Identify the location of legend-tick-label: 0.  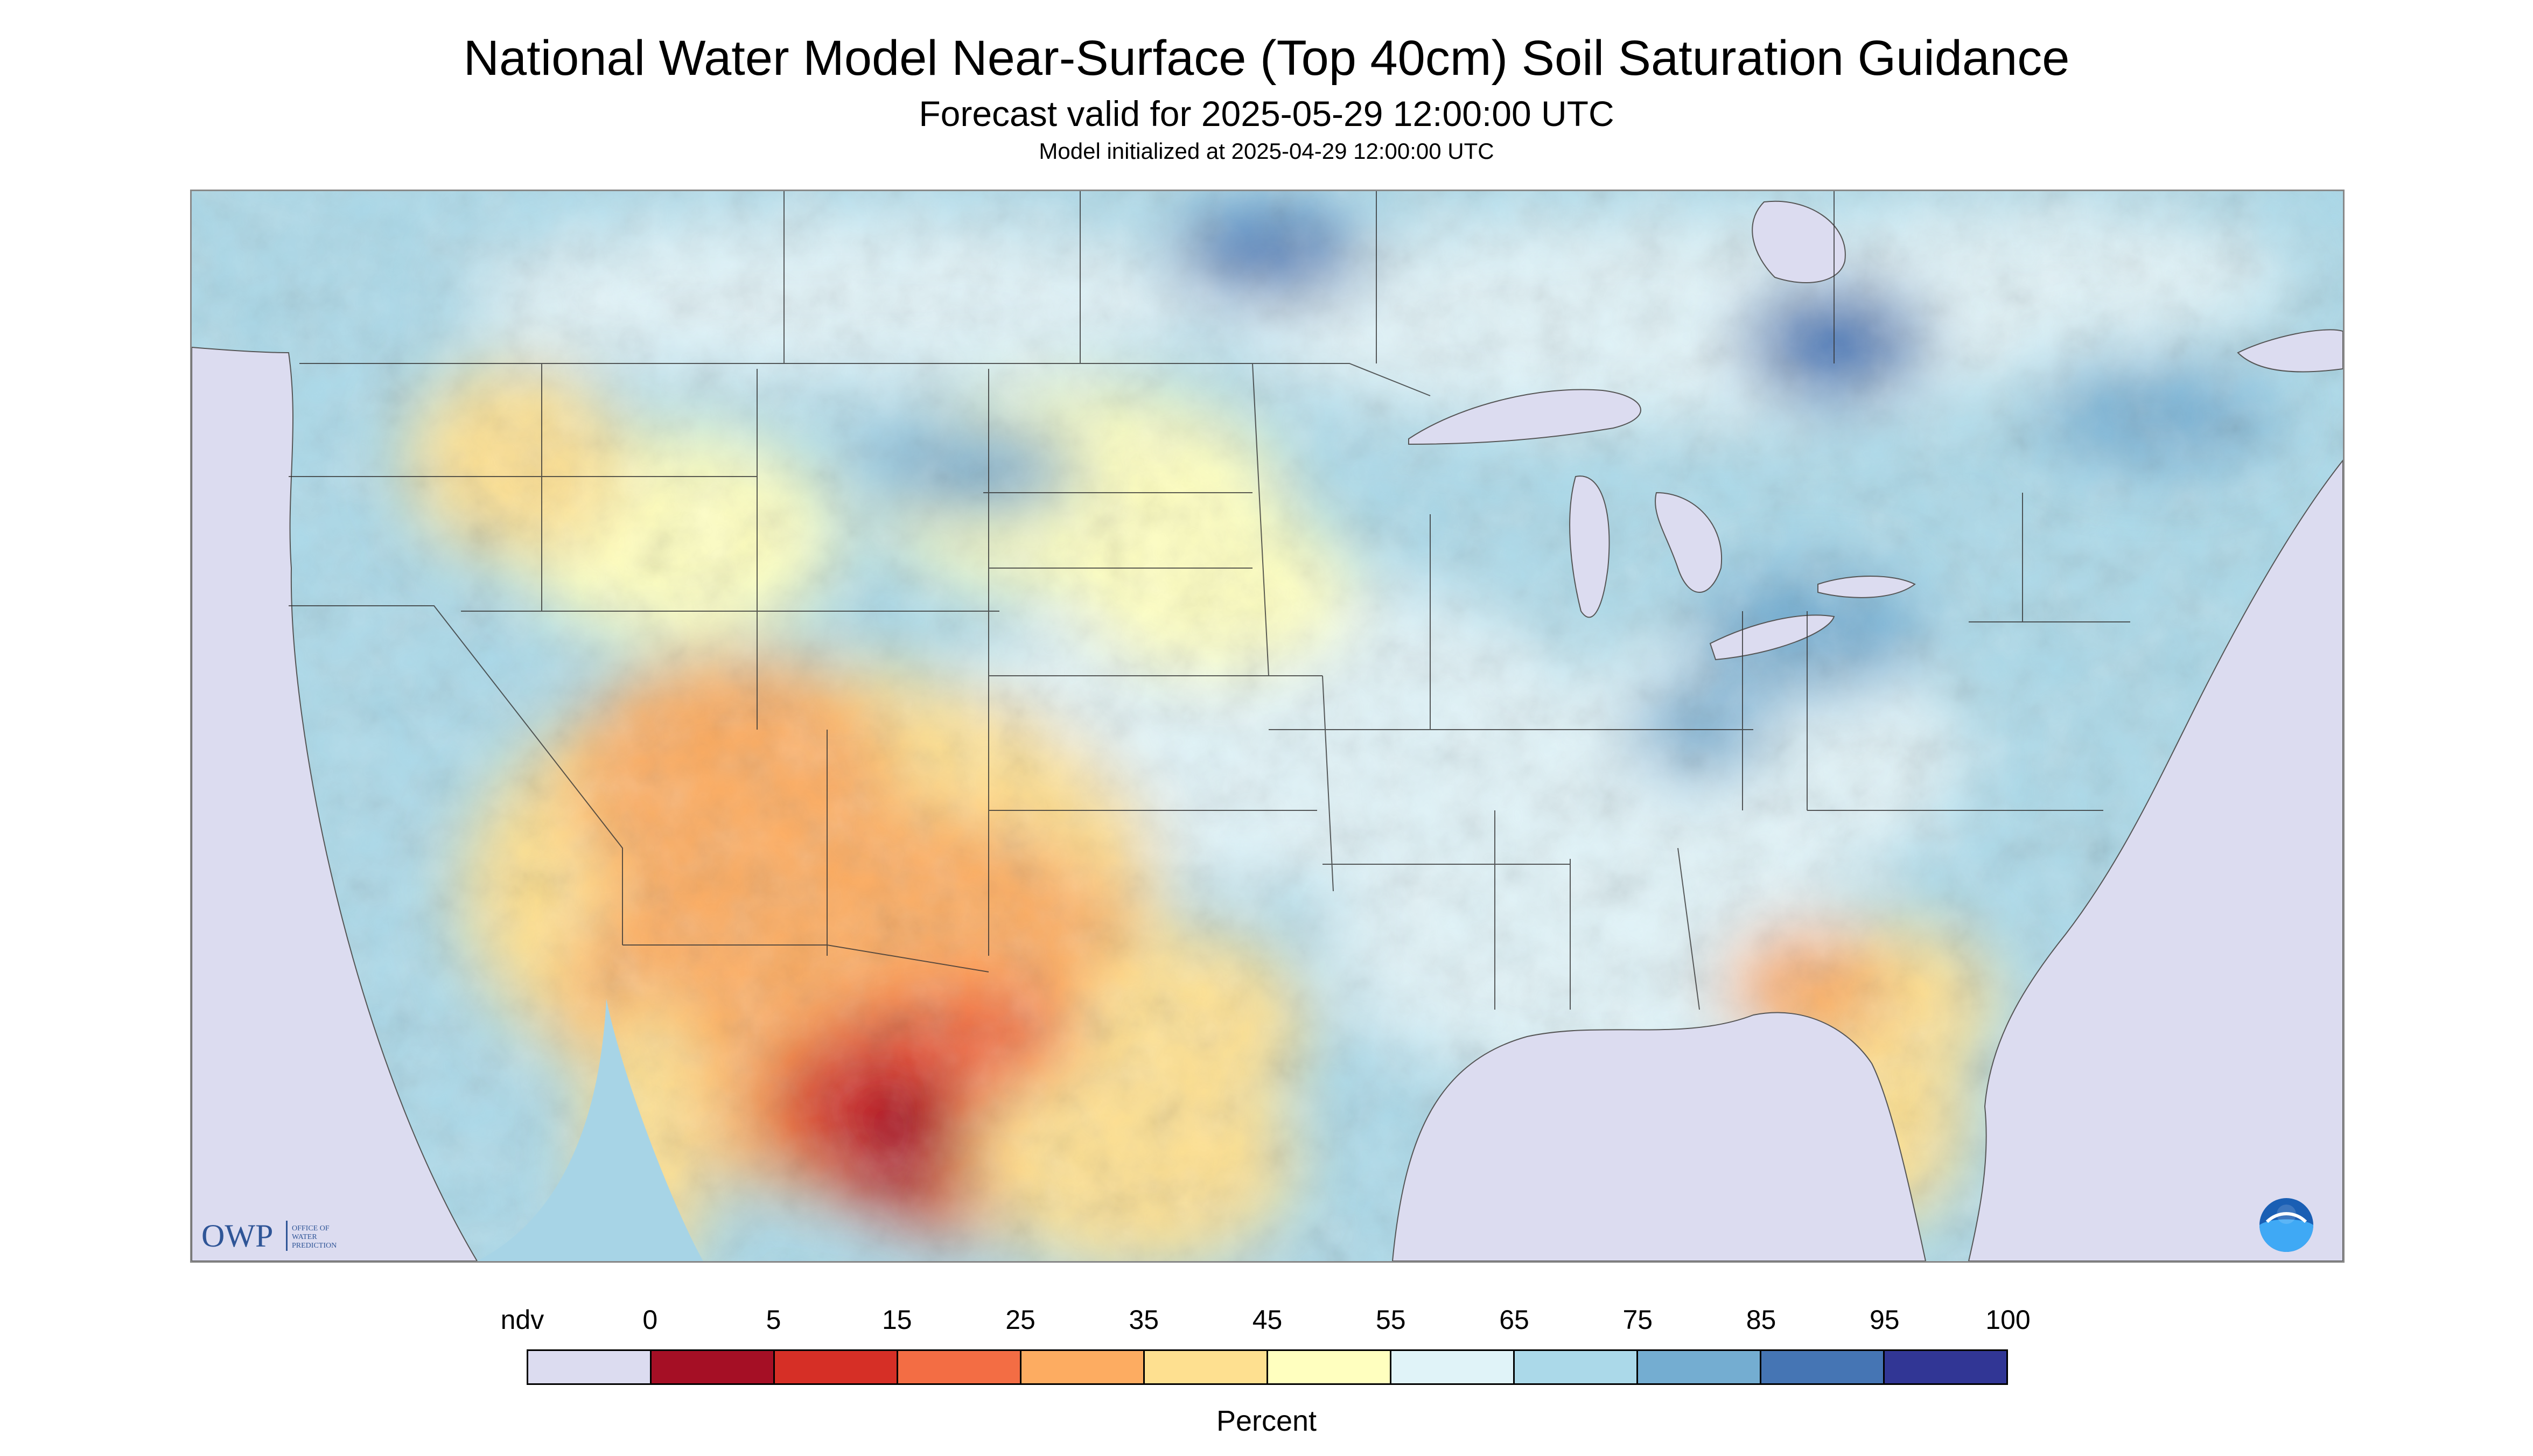
(650, 1320).